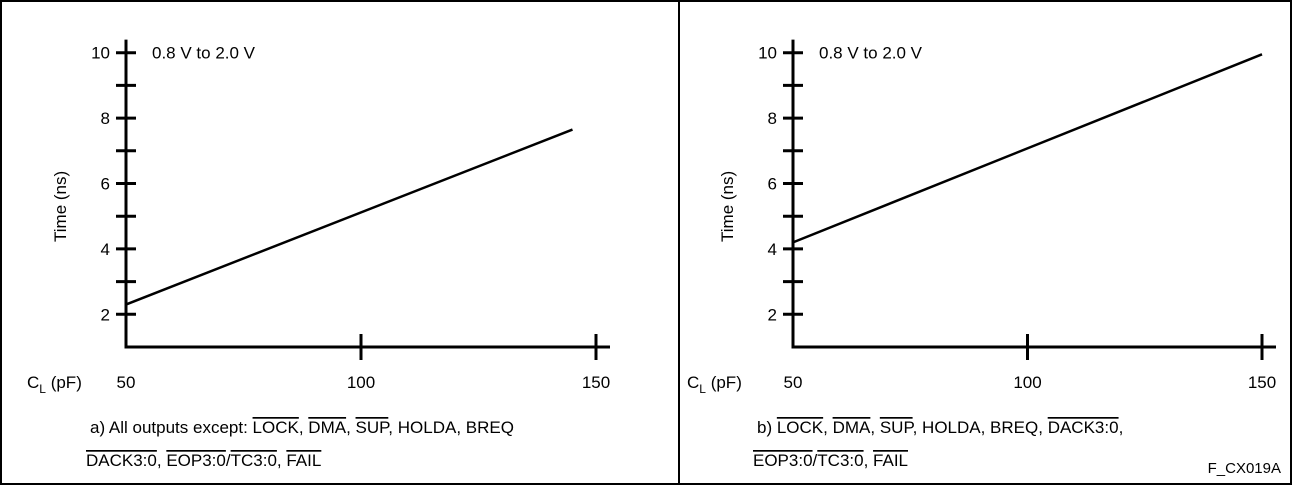 This screenshot has width=1292, height=485. I want to click on figure-id: F_CX019A, so click(1244, 468).